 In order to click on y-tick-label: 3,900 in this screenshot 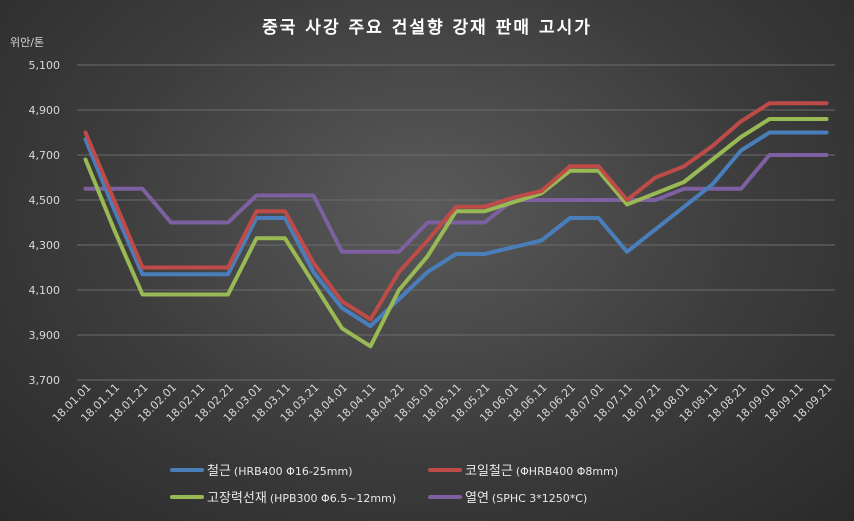, I will do `click(45, 335)`.